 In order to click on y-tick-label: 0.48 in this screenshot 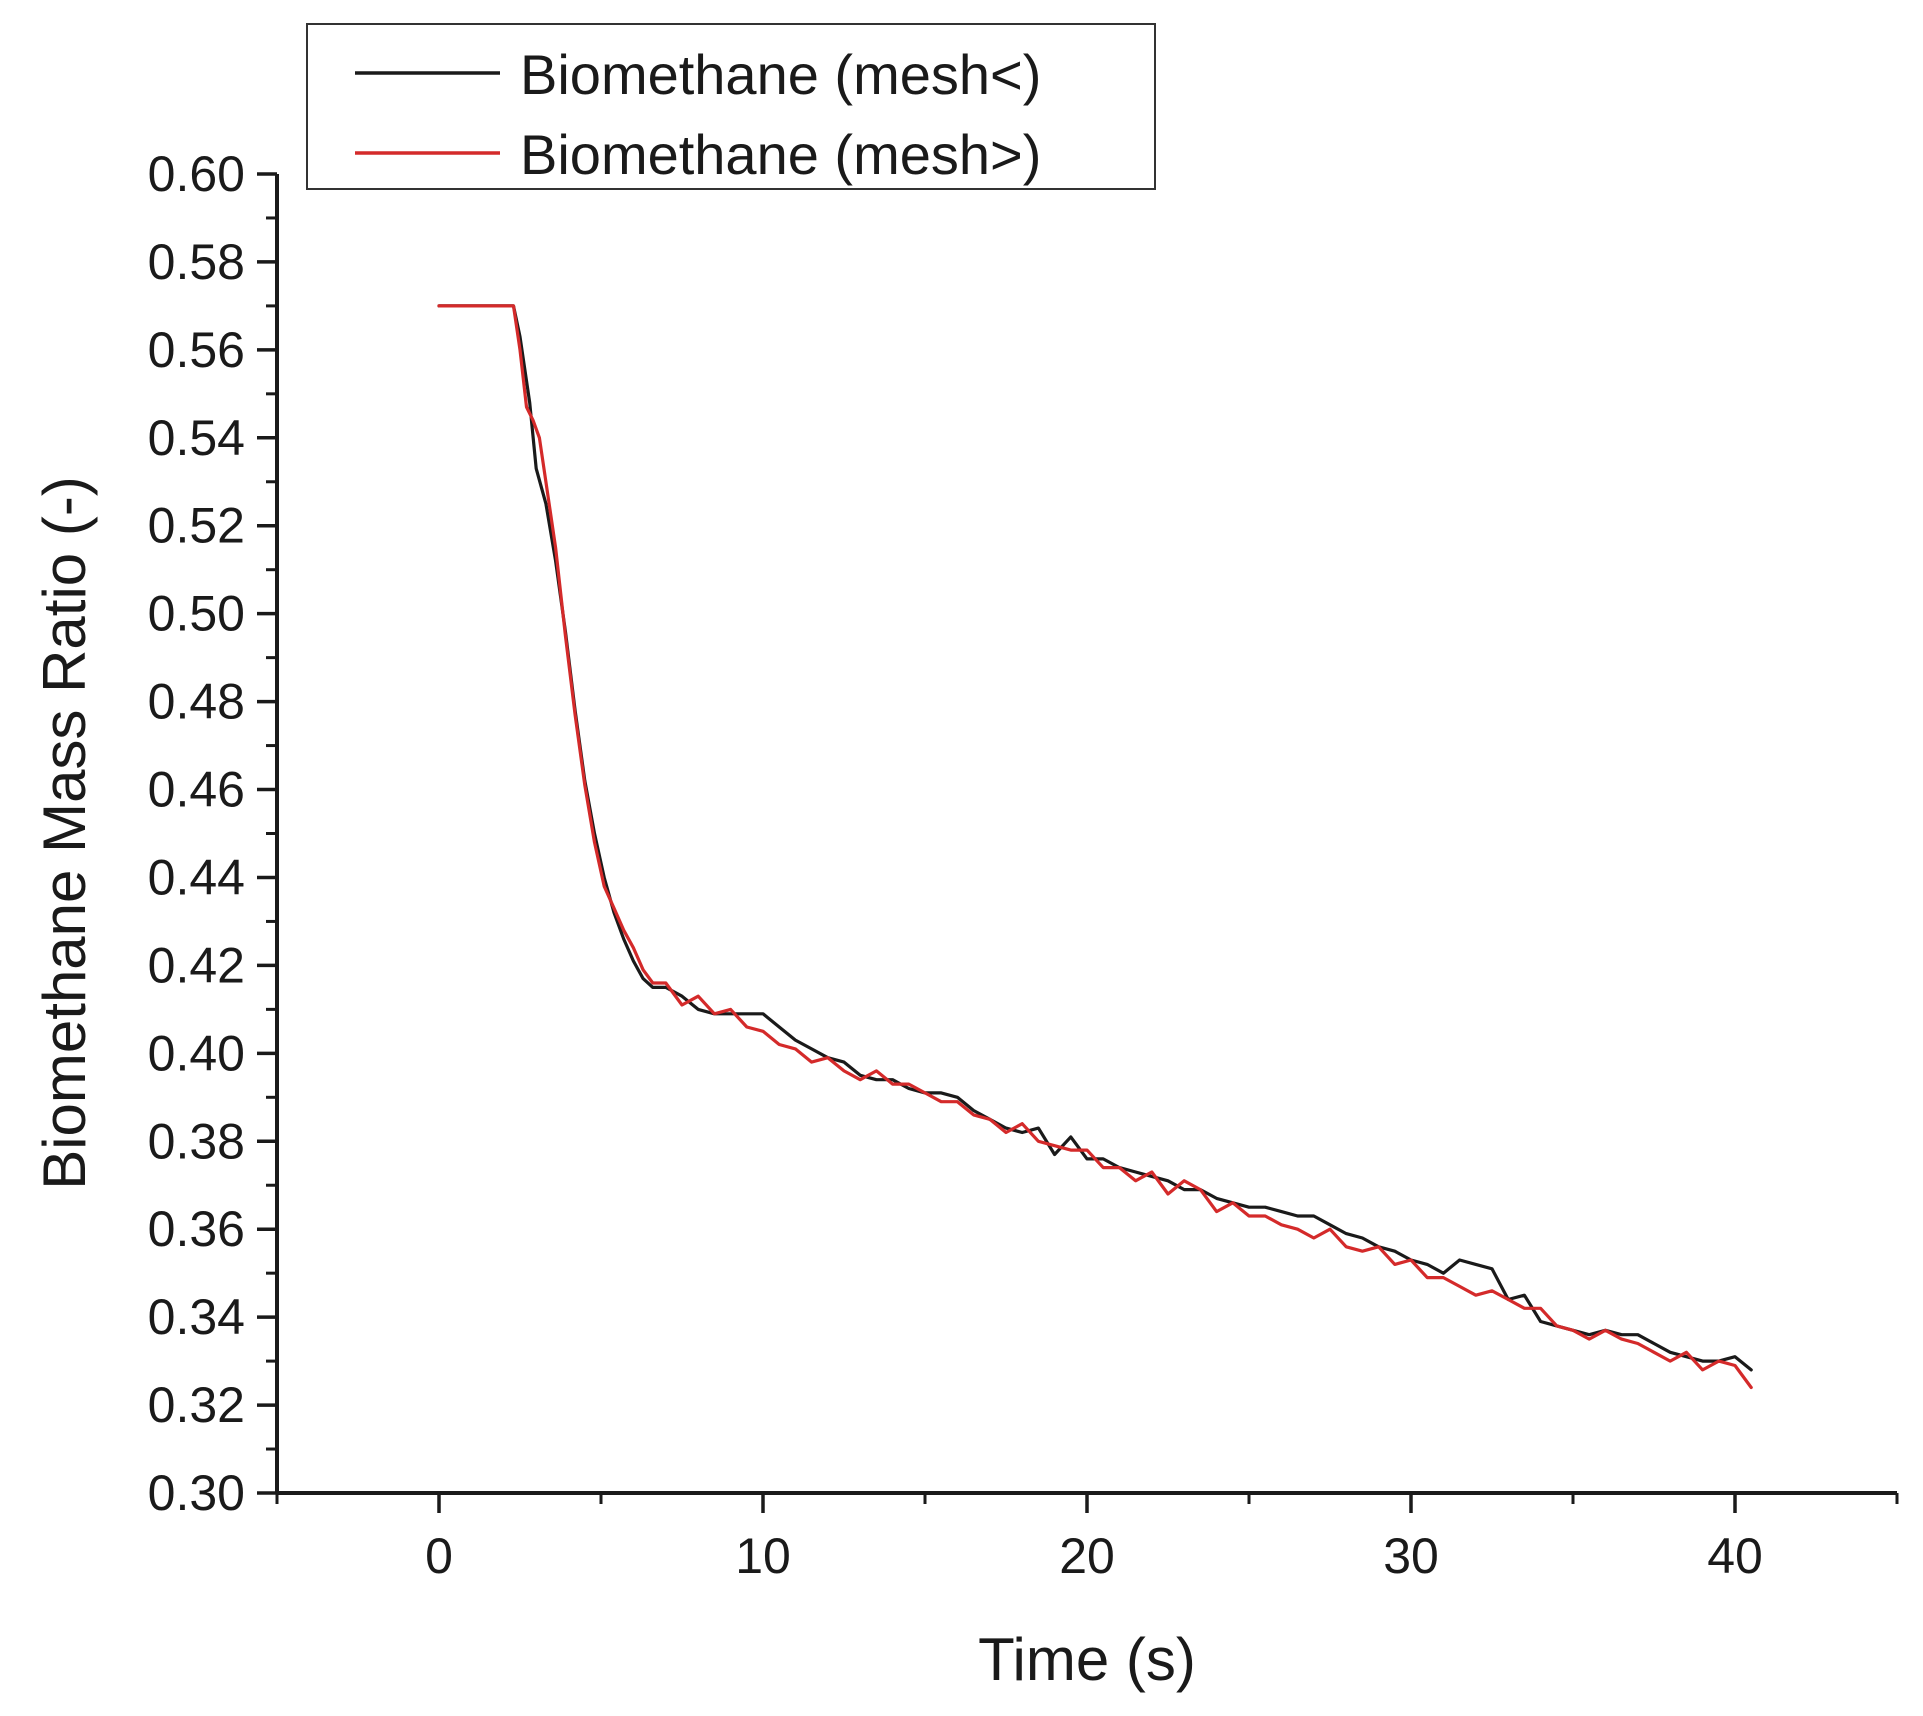, I will do `click(196, 702)`.